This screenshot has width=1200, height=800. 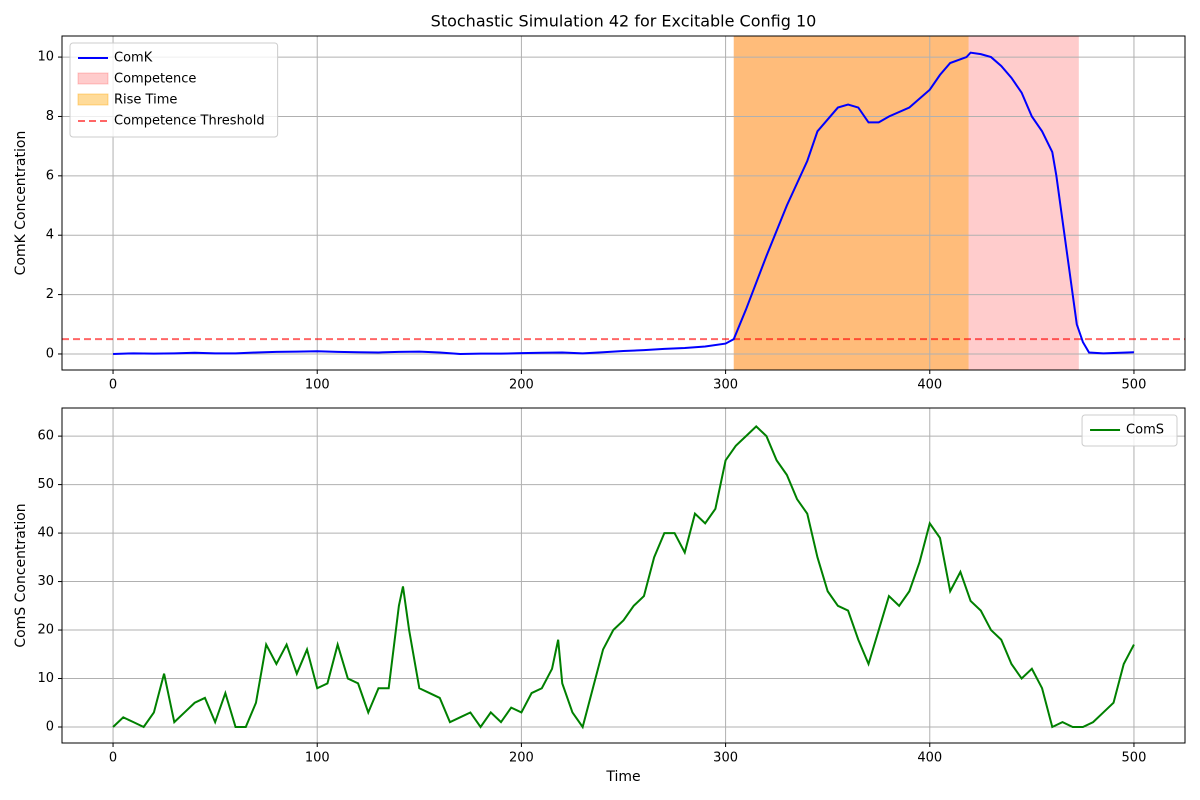 I want to click on legend-label: Competence, so click(x=155, y=79).